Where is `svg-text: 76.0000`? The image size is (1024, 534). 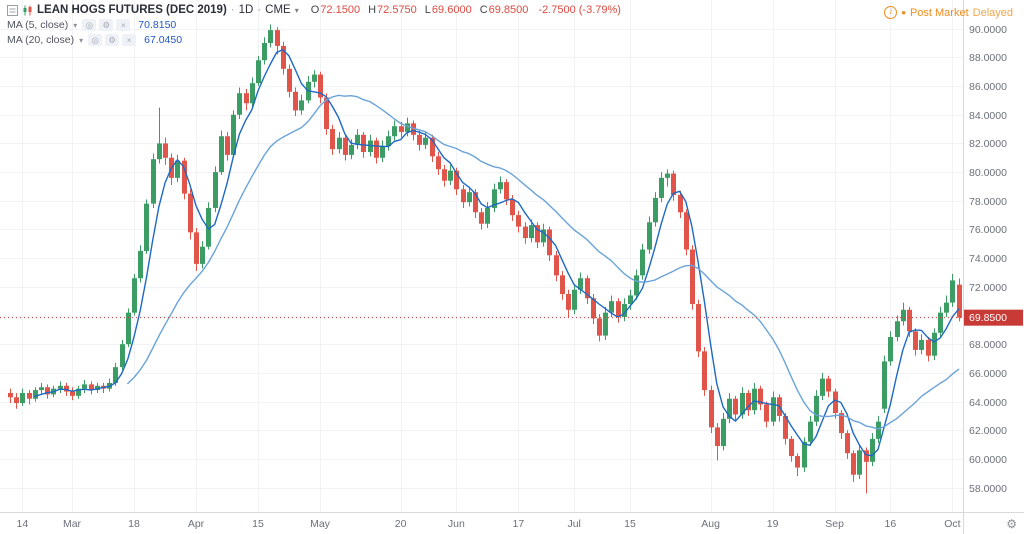
svg-text: 76.0000 is located at coordinates (988, 230).